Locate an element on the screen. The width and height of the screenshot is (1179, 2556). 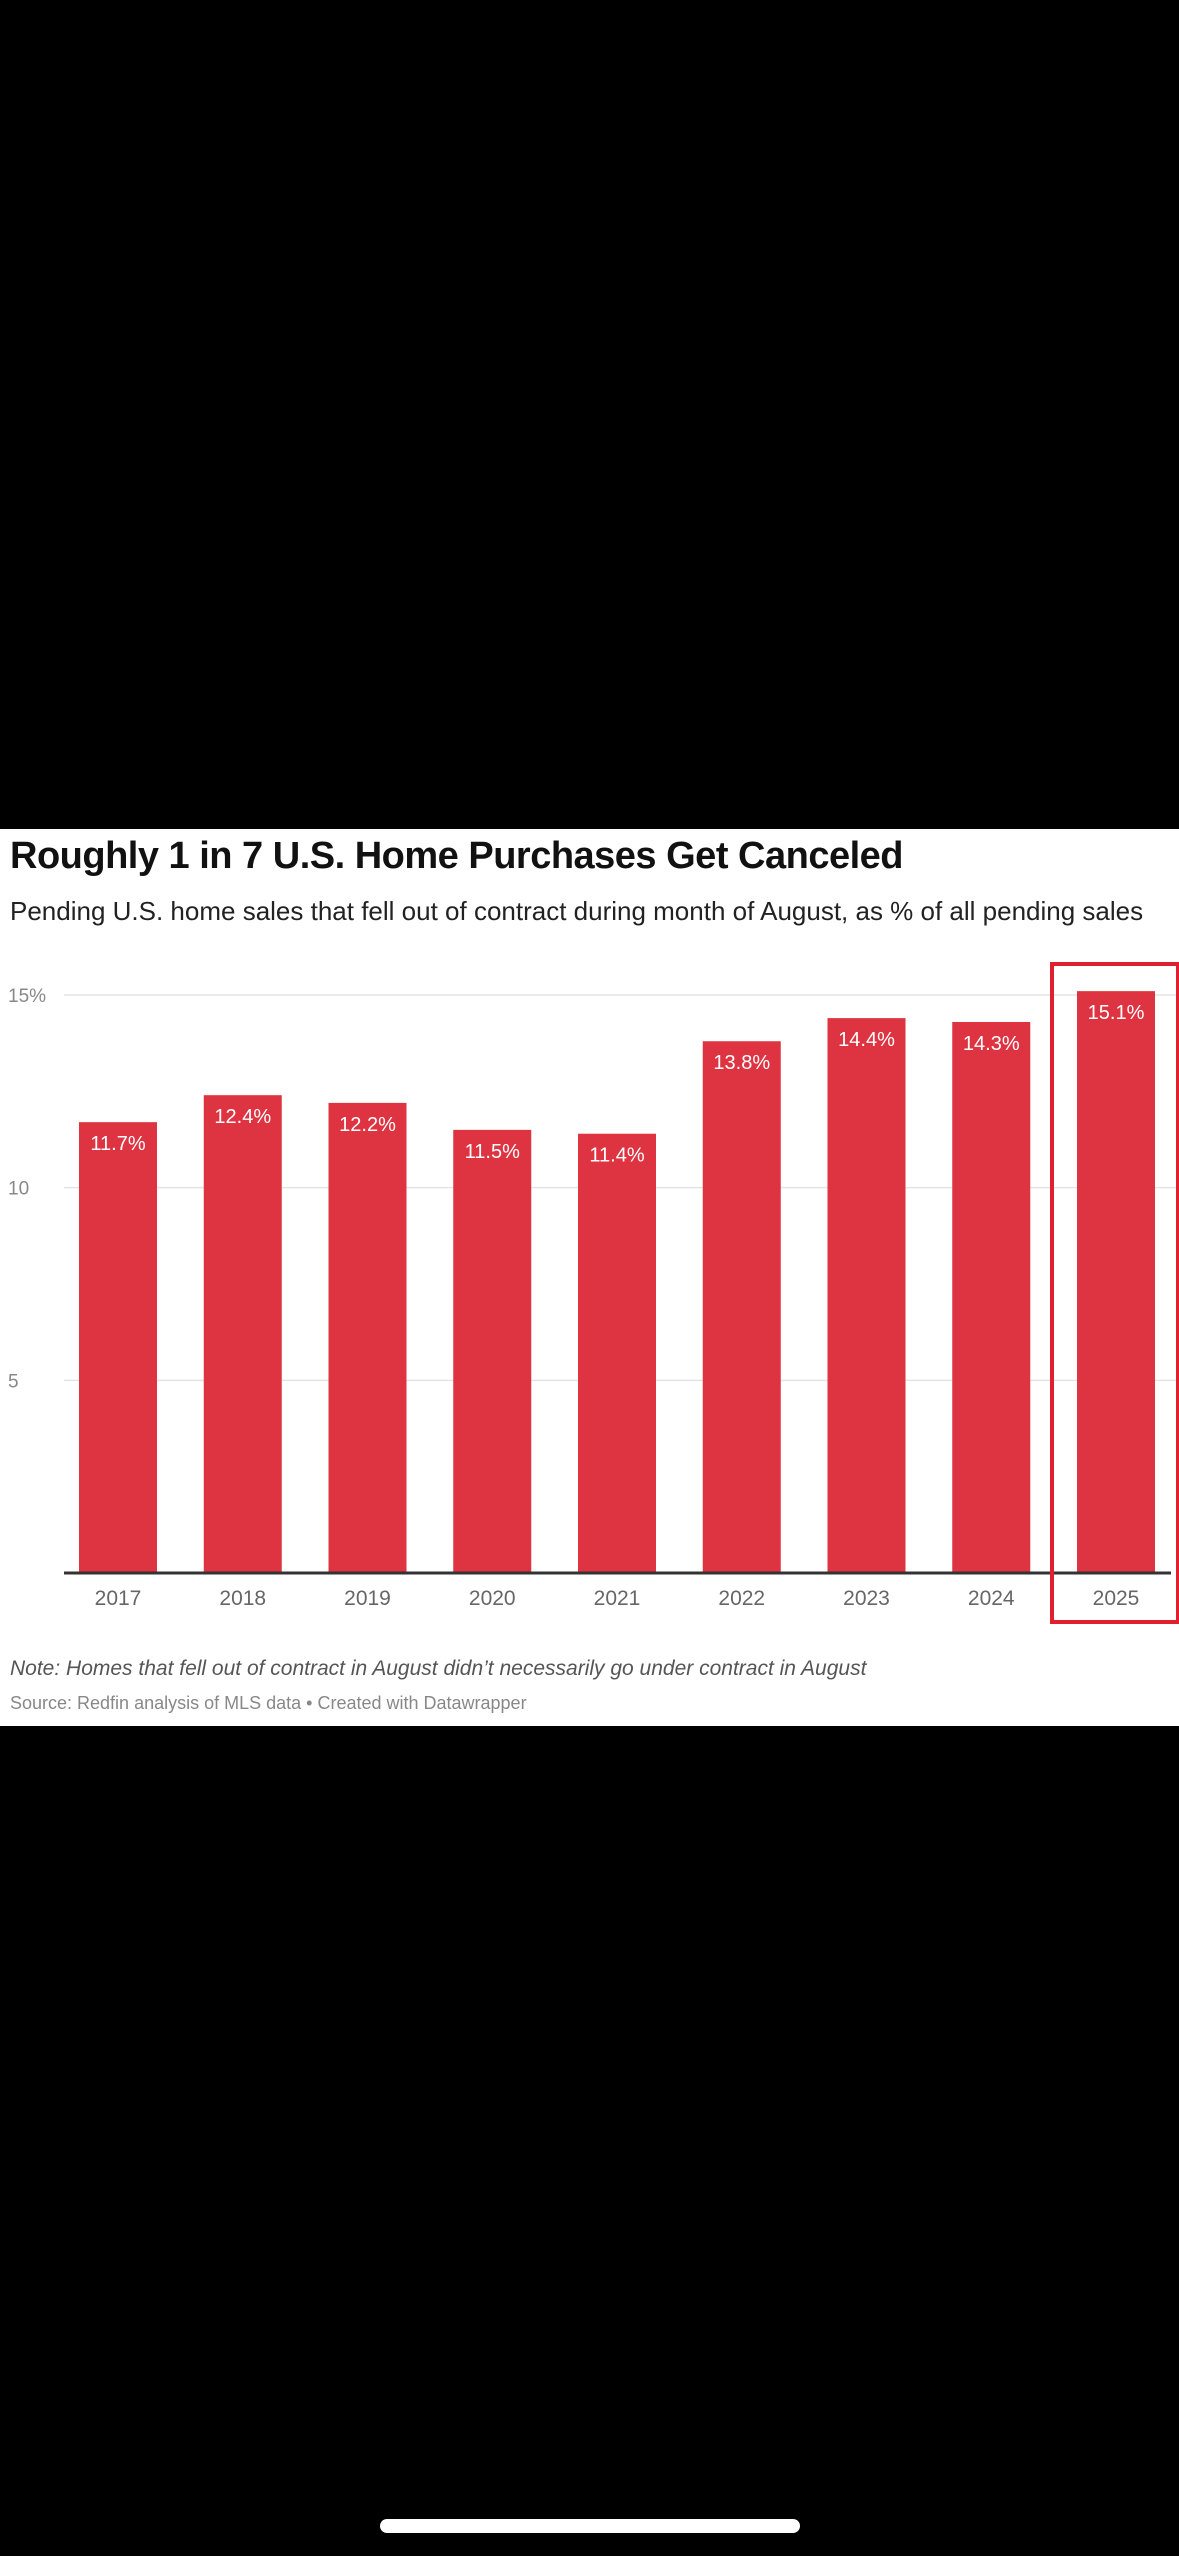
home-indicator is located at coordinates (590, 2526).